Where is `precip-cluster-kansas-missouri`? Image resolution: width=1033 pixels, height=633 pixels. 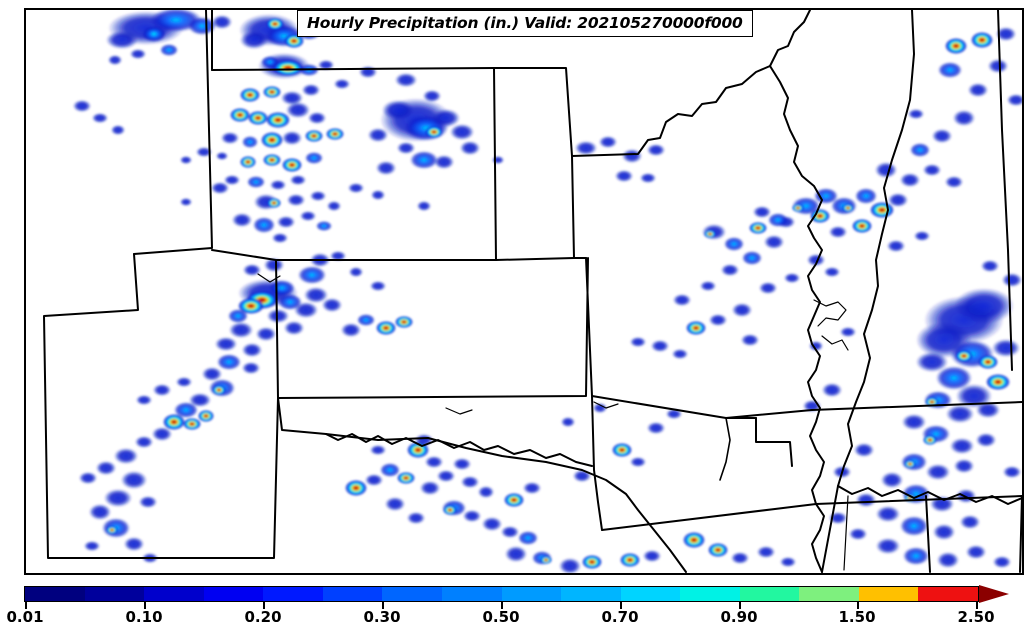
precip-cluster-kansas-missouri is located at coordinates (687, 247).